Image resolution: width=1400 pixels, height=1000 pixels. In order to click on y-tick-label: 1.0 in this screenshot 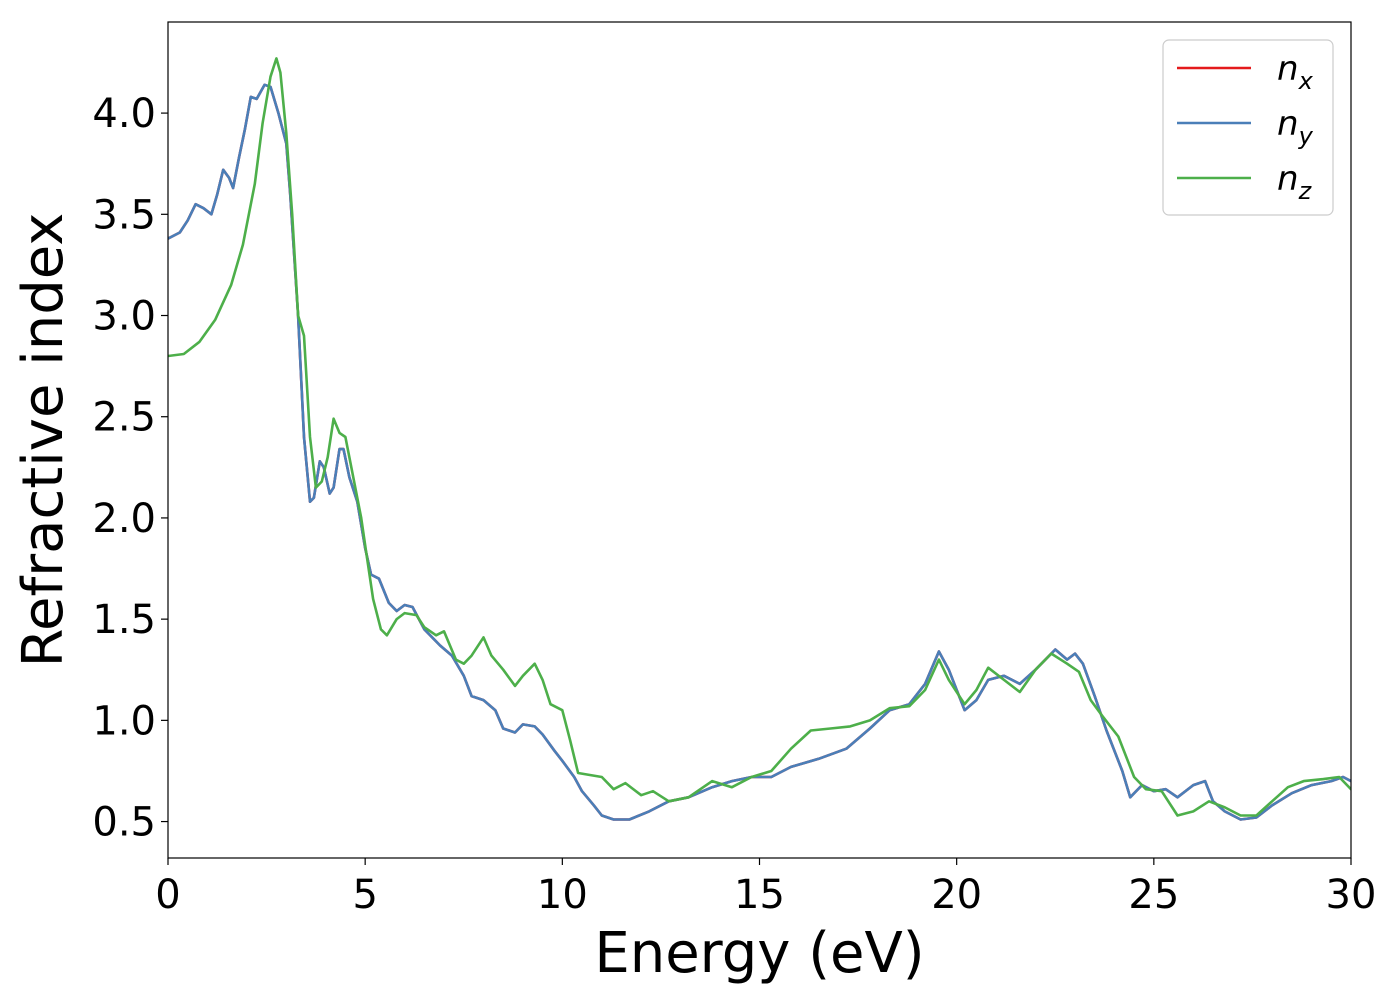, I will do `click(124, 721)`.